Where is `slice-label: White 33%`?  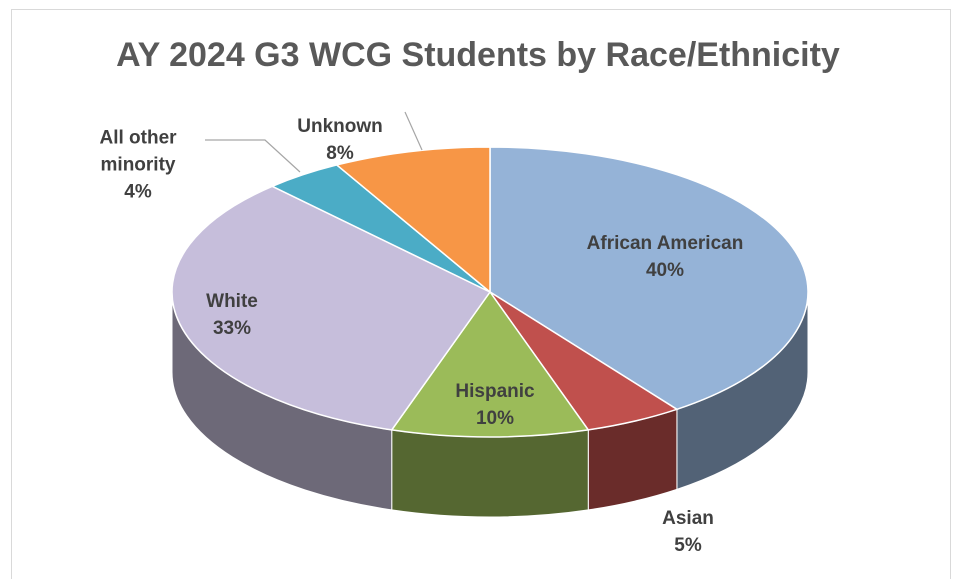 slice-label: White 33% is located at coordinates (232, 315).